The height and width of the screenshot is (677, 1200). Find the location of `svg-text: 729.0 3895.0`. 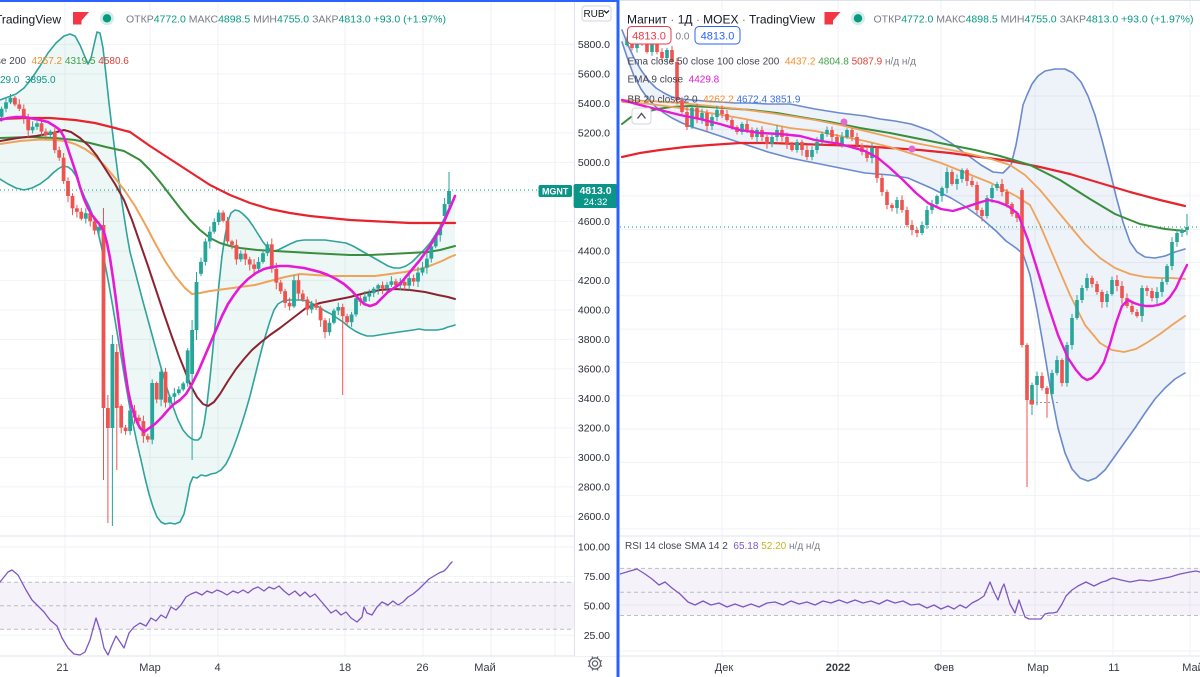

svg-text: 729.0 3895.0 is located at coordinates (28, 80).